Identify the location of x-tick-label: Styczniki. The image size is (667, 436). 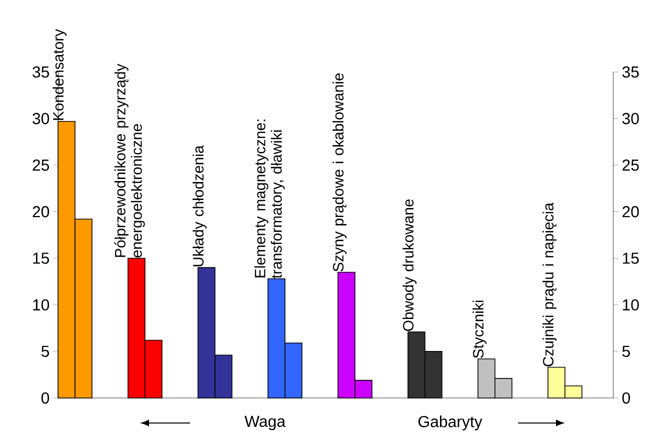
(479, 329).